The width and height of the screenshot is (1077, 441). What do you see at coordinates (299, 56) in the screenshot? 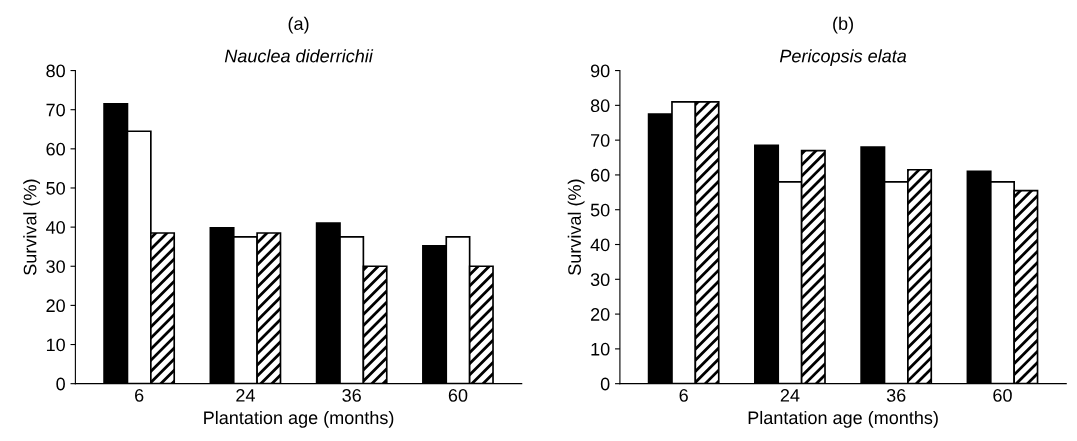
I see `chart-subtitle: Nauclea diderrichii` at bounding box center [299, 56].